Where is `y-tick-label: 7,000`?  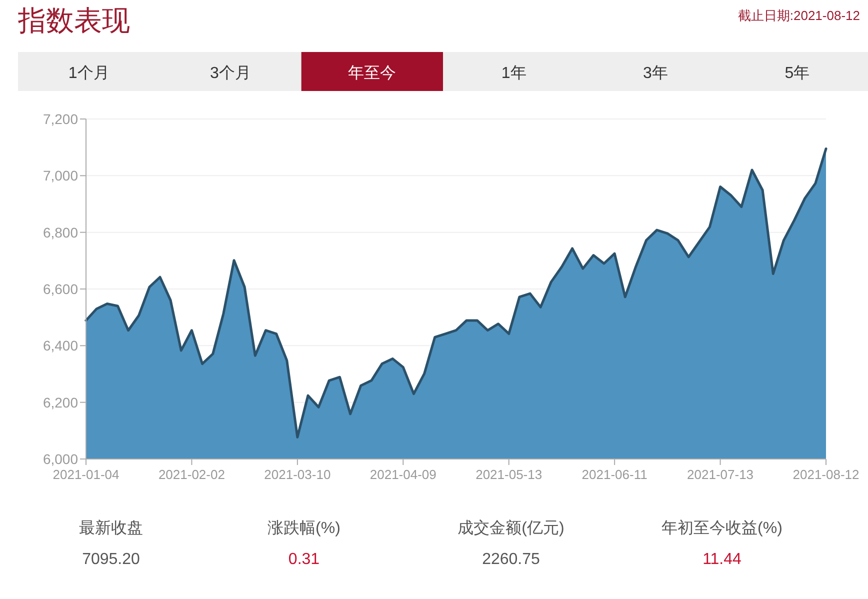 y-tick-label: 7,000 is located at coordinates (60, 176).